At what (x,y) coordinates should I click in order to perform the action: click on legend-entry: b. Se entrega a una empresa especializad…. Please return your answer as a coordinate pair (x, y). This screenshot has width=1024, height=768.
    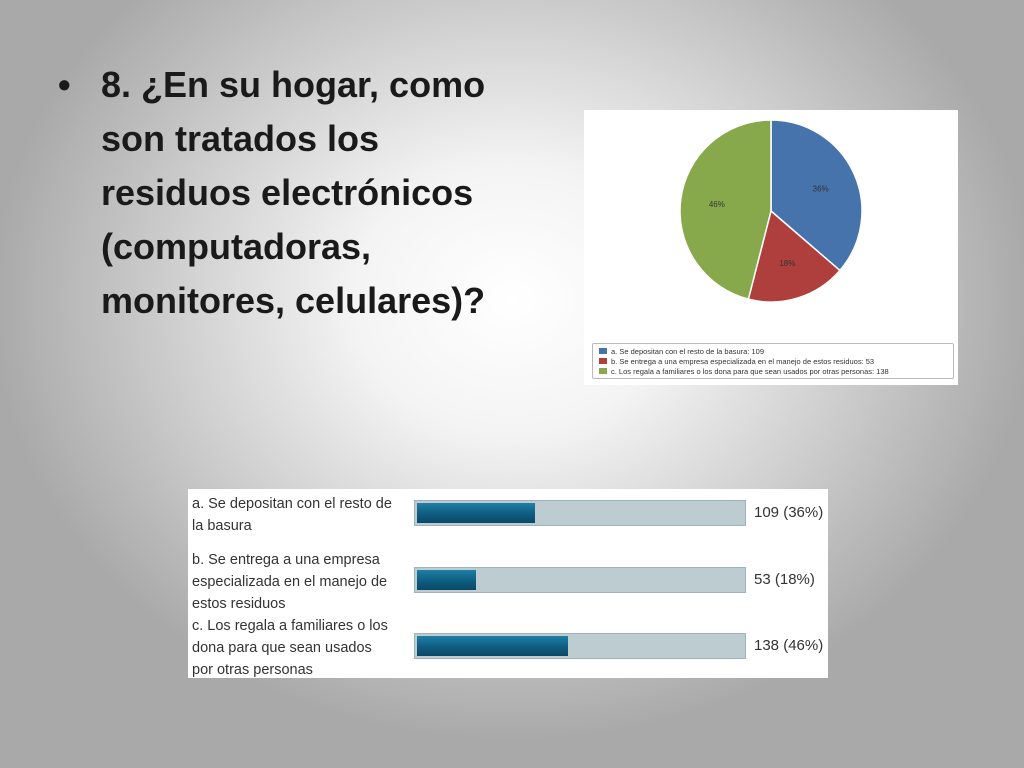
    Looking at the image, I should click on (773, 361).